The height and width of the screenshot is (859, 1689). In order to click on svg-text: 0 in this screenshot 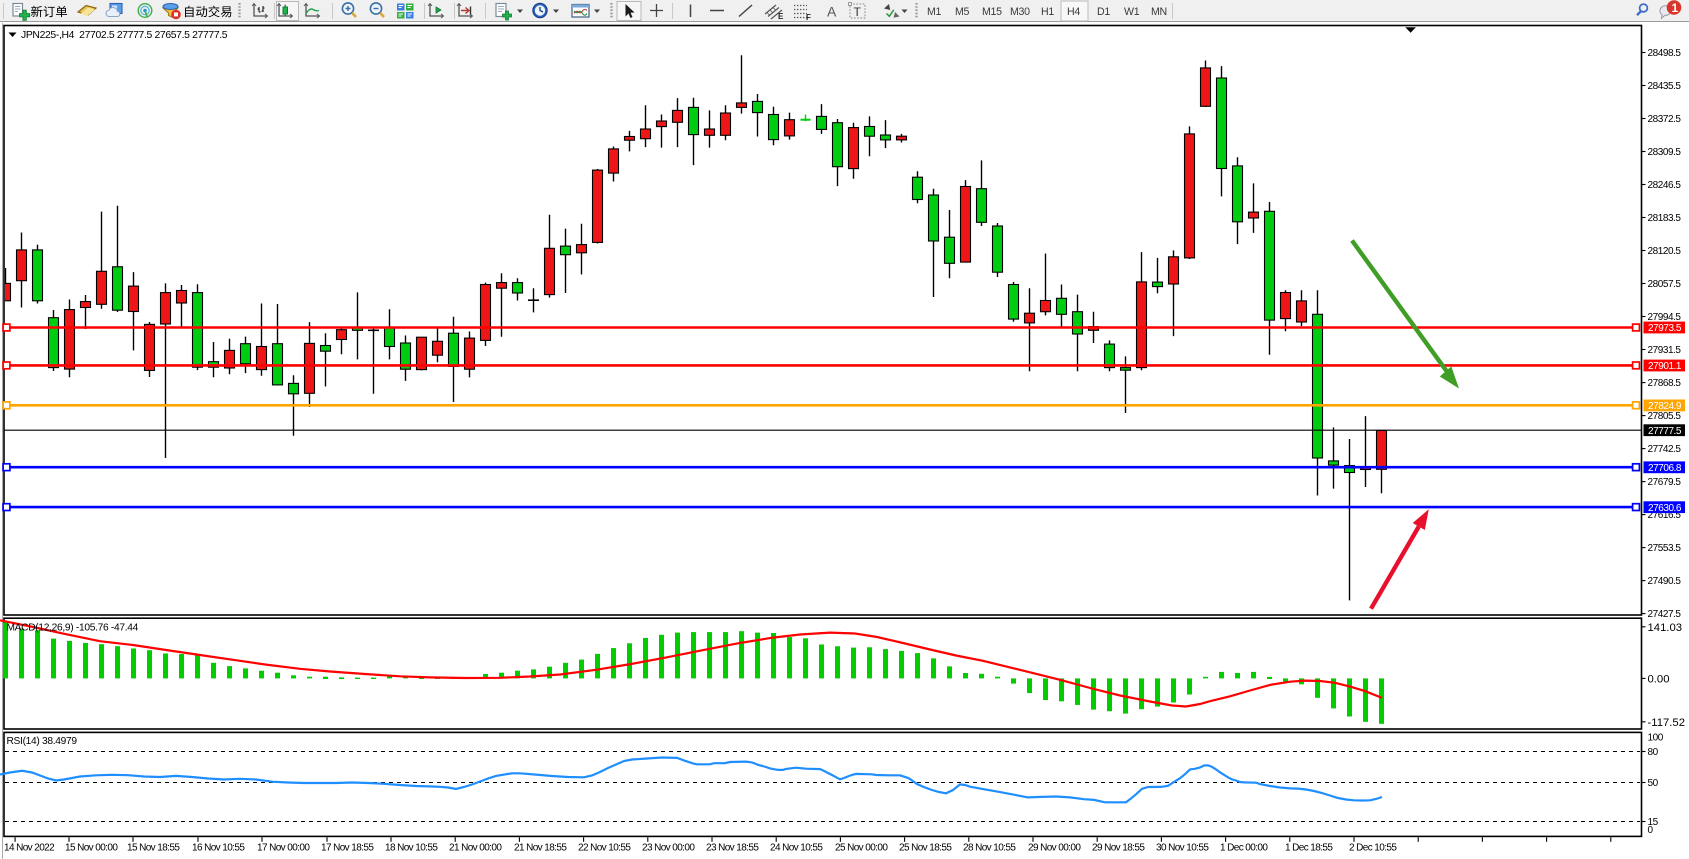, I will do `click(1651, 830)`.